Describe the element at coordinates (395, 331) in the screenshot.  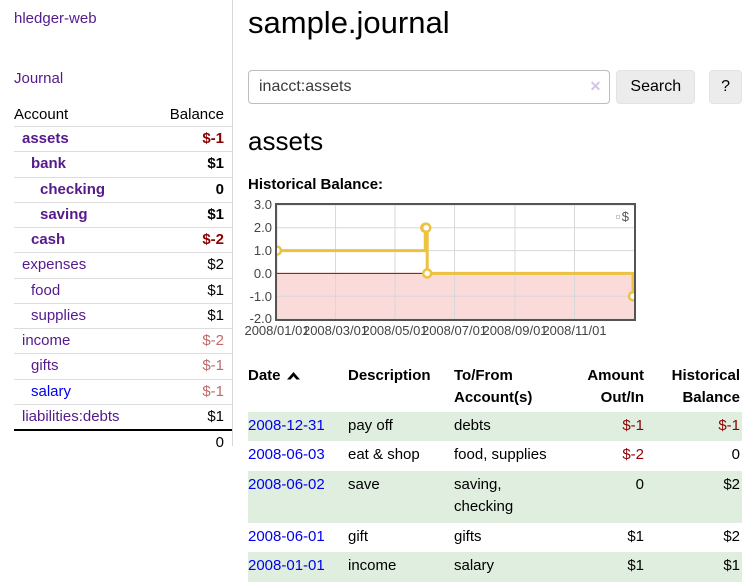
I see `x-axis-tick-label: 2008/05/01` at that location.